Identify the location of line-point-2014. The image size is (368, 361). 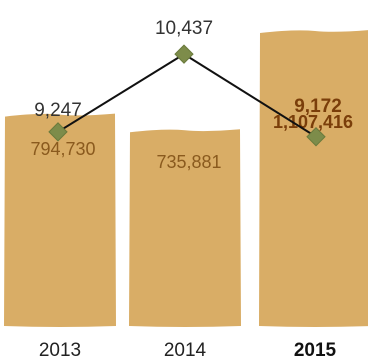
(184, 54).